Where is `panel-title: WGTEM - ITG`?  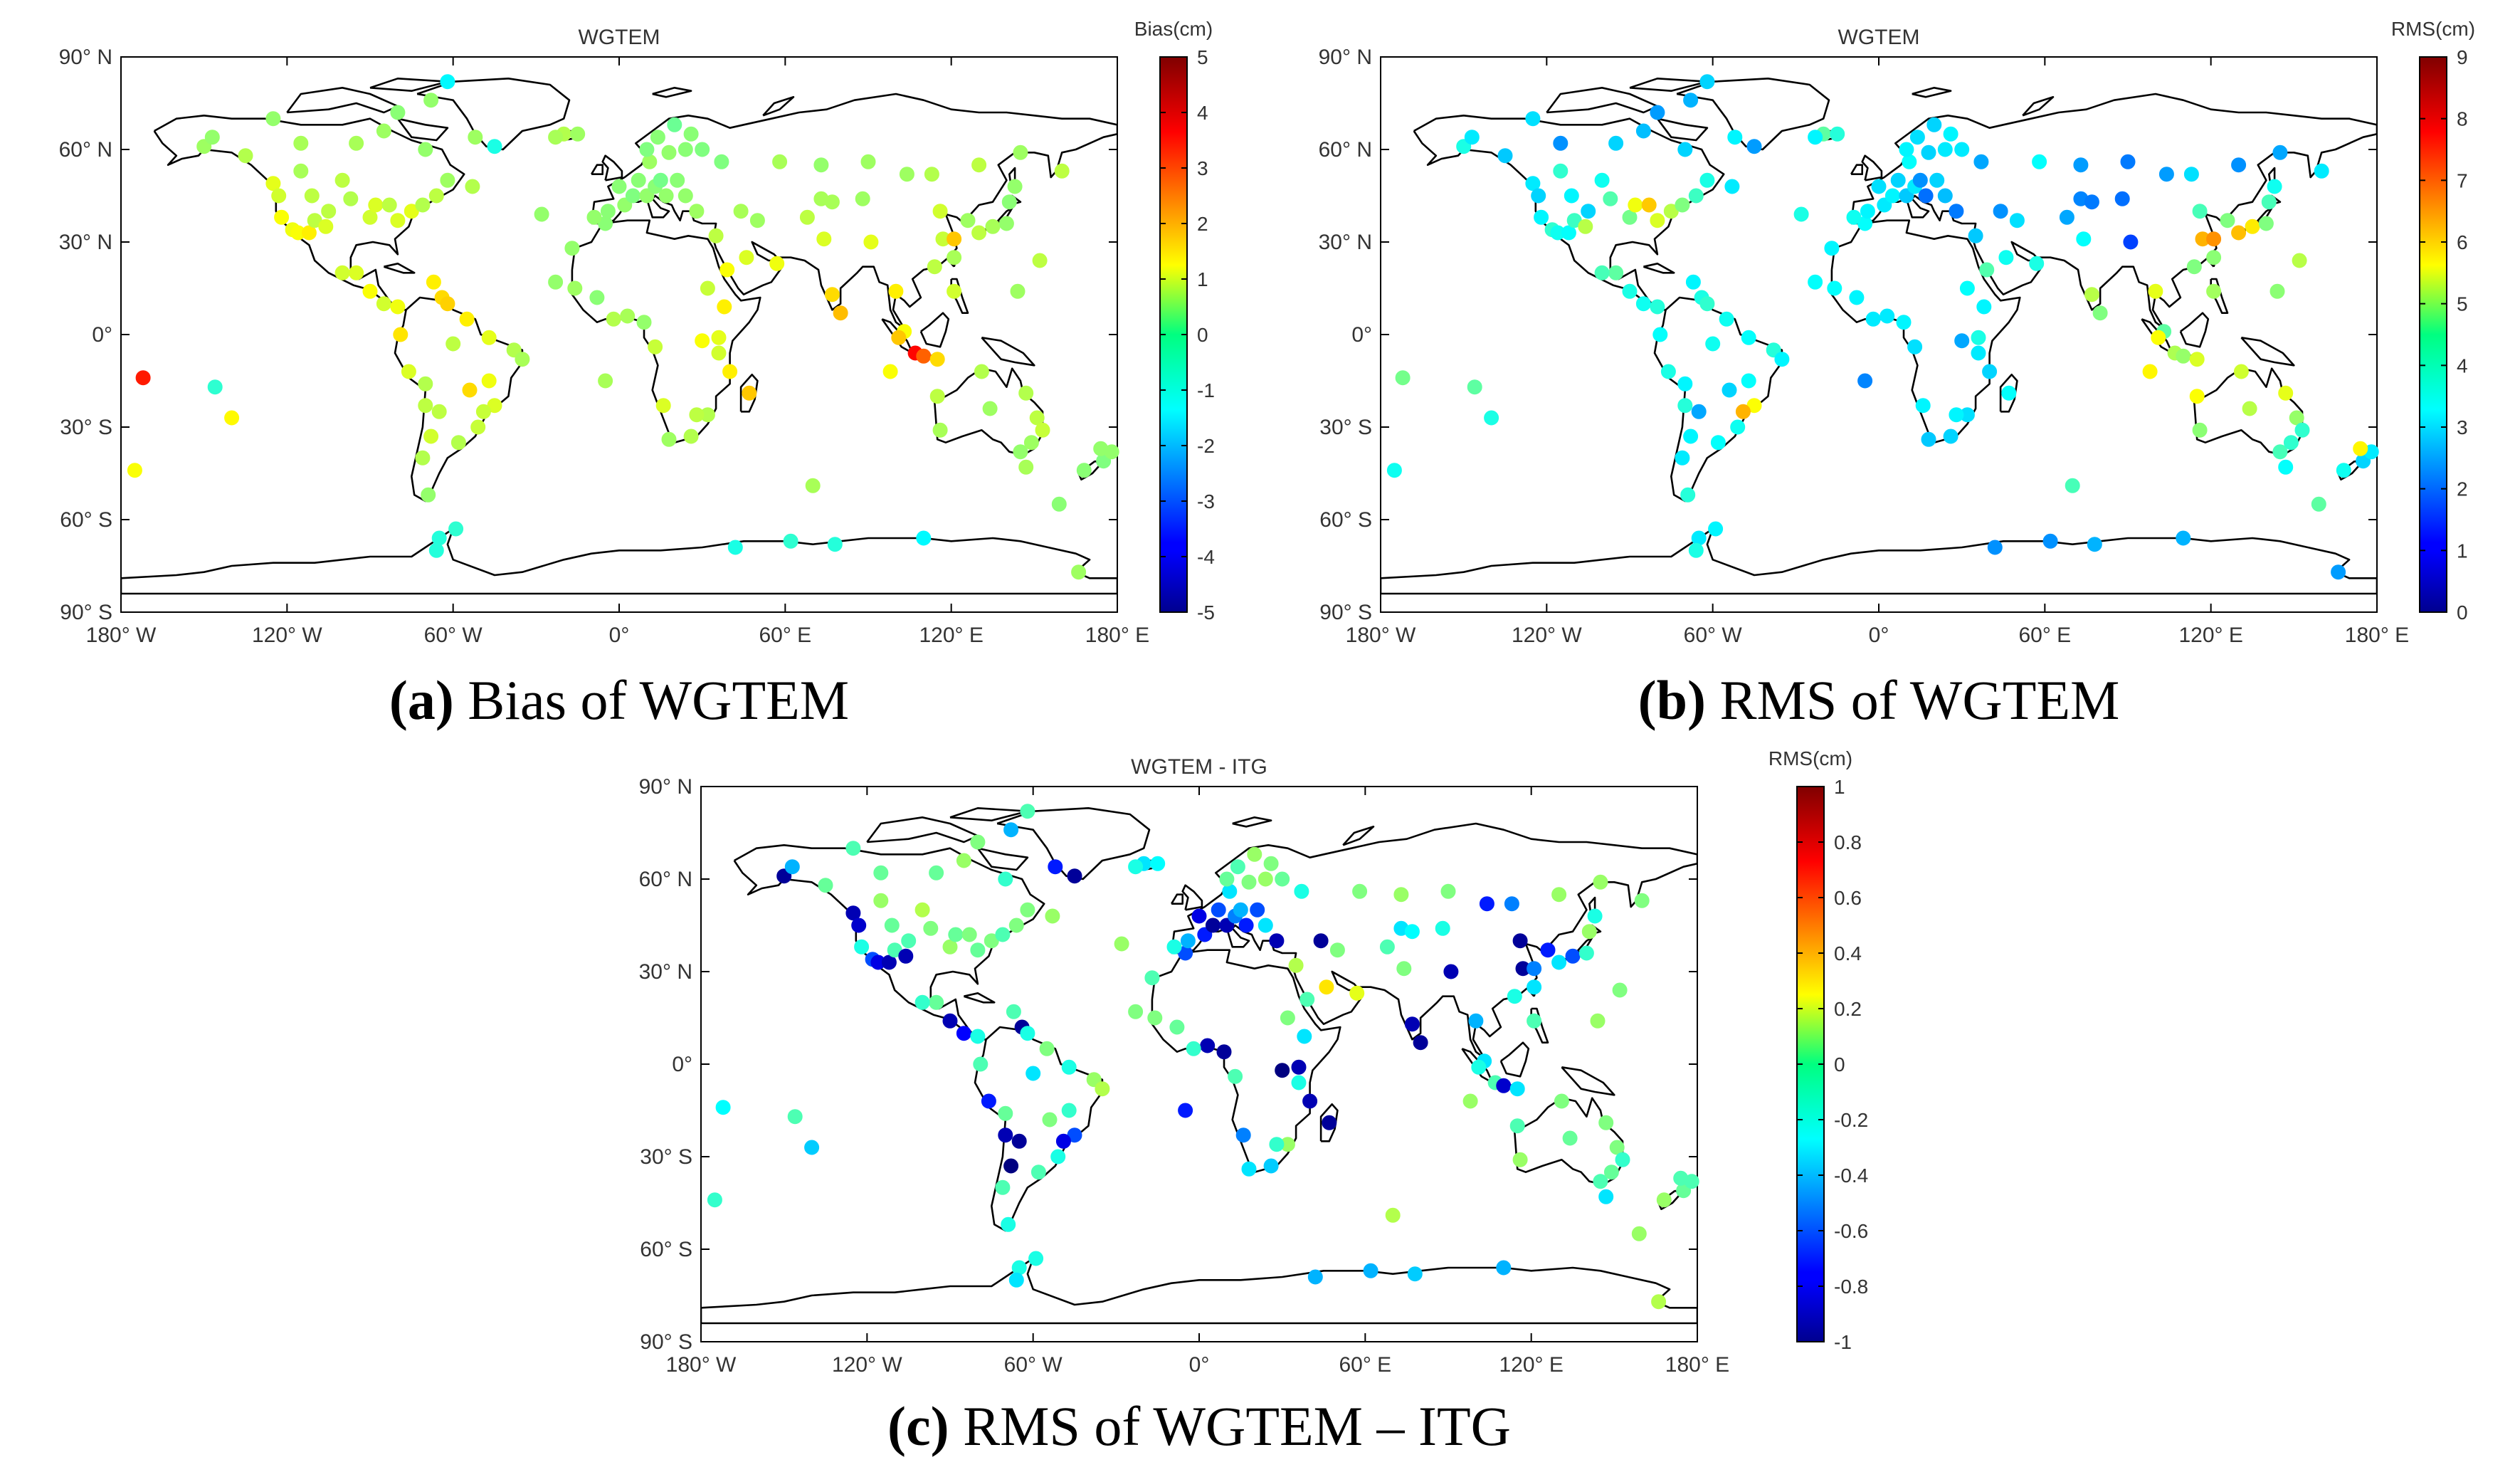 panel-title: WGTEM - ITG is located at coordinates (1199, 767).